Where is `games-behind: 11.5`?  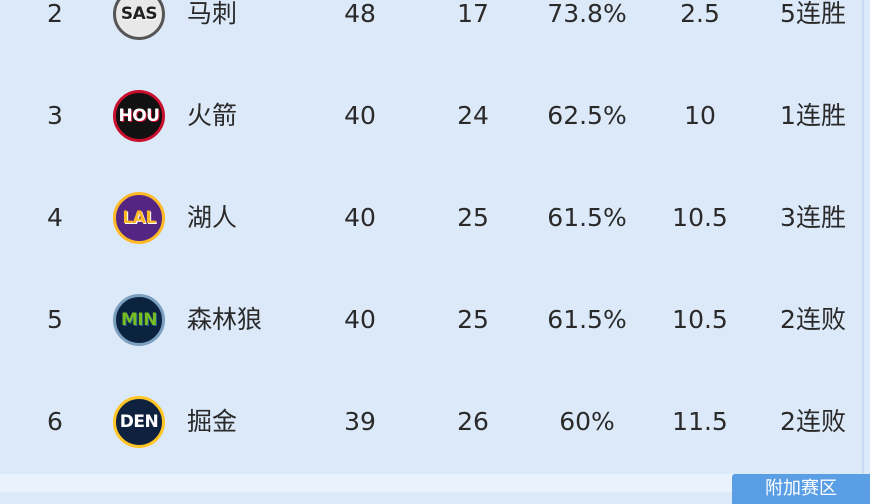
games-behind: 11.5 is located at coordinates (700, 421).